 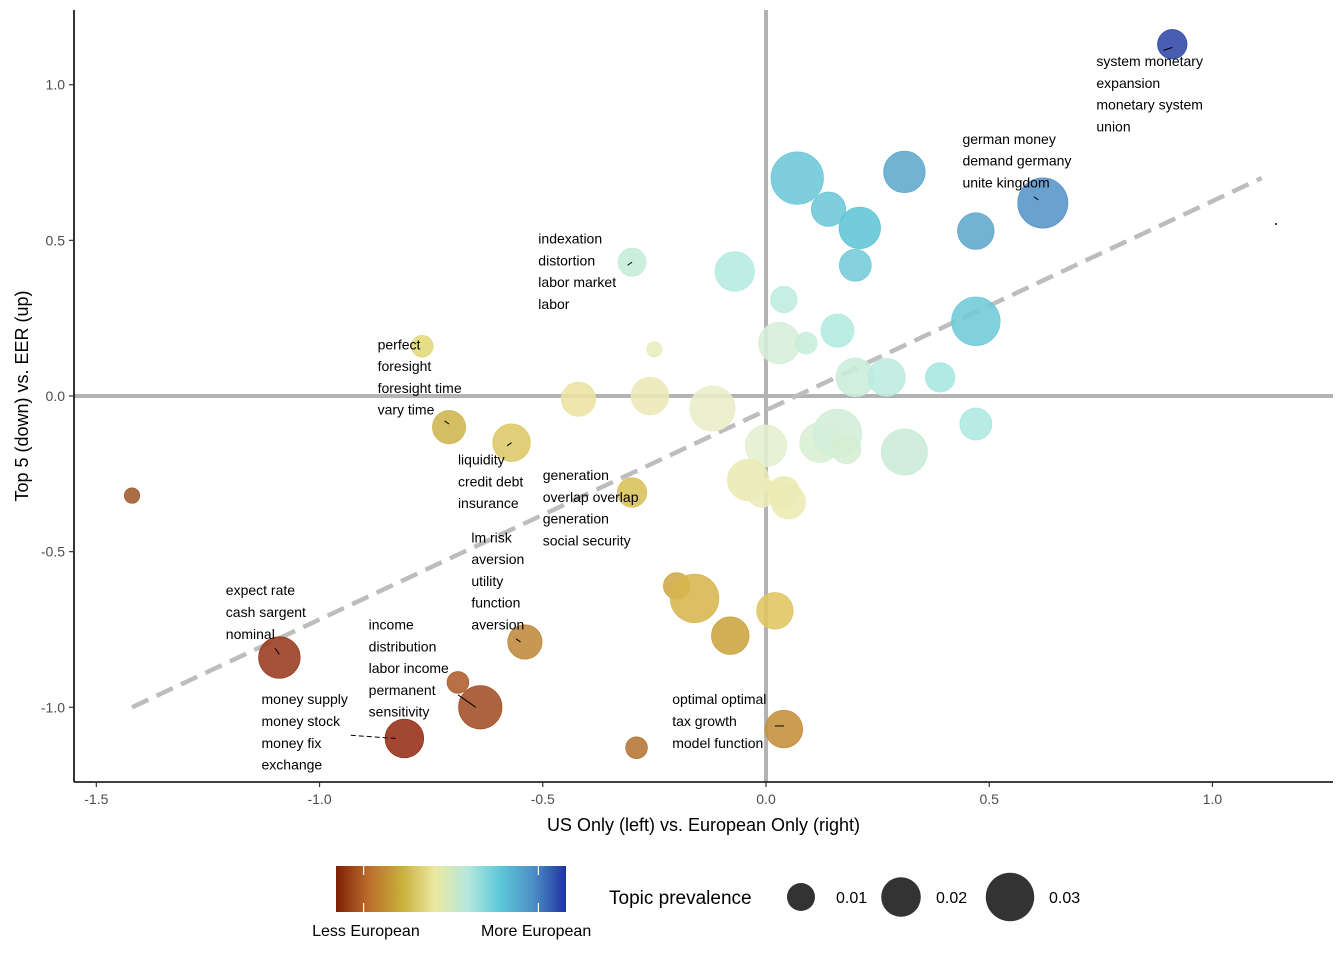 What do you see at coordinates (1005, 182) in the screenshot?
I see `annotation-label: unite kingdom` at bounding box center [1005, 182].